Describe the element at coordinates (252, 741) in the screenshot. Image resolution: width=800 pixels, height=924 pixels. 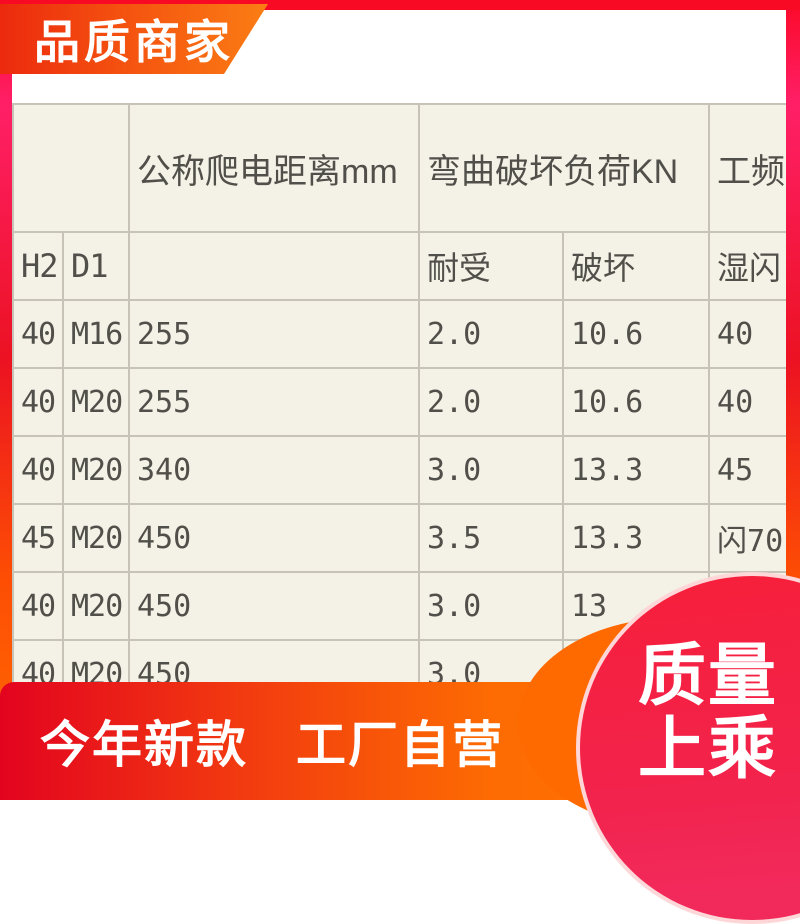
I see `bottom-banner-text: 今年新款 工厂自营` at that location.